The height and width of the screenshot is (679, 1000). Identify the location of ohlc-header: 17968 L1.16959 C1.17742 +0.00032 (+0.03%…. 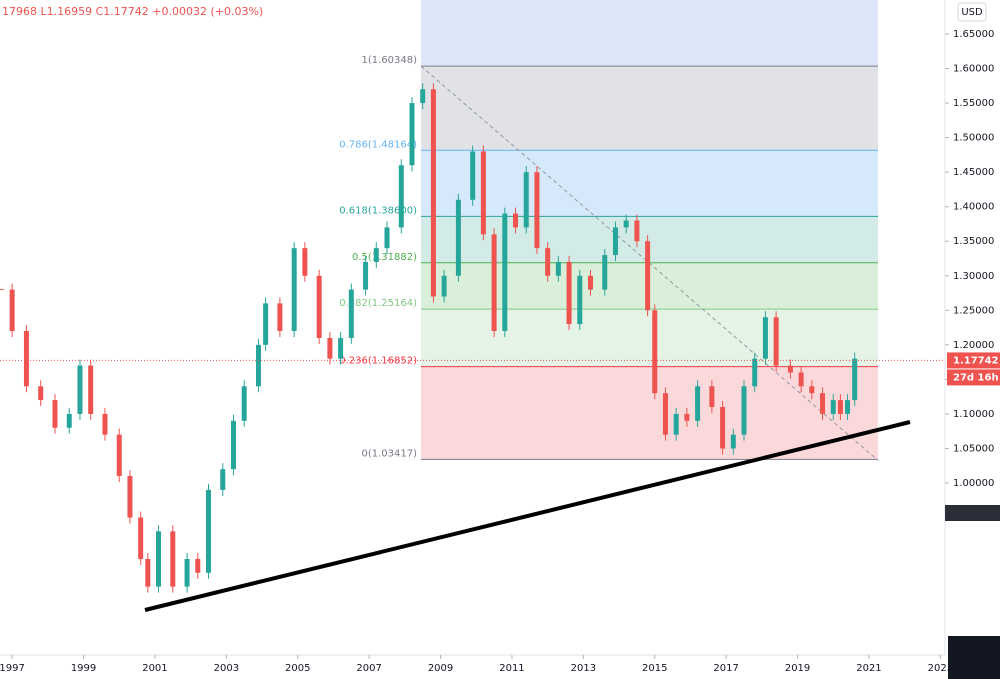
(132, 11).